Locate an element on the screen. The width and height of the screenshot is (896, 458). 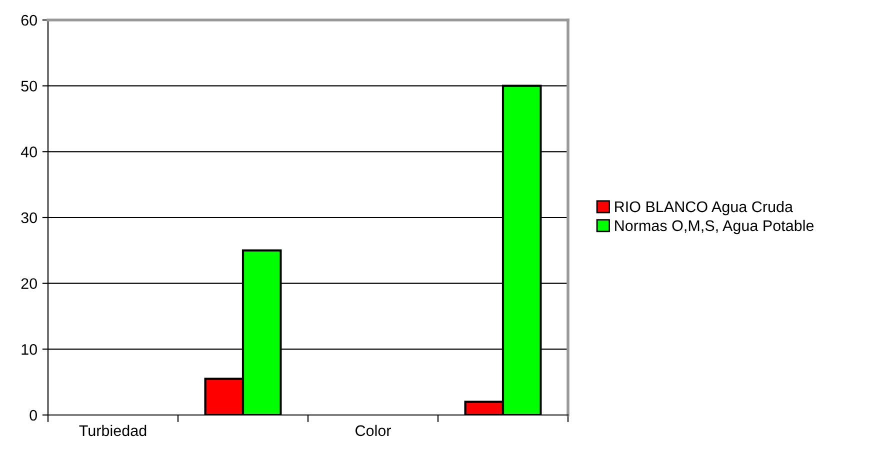
y-tick-label: 40 is located at coordinates (28, 152).